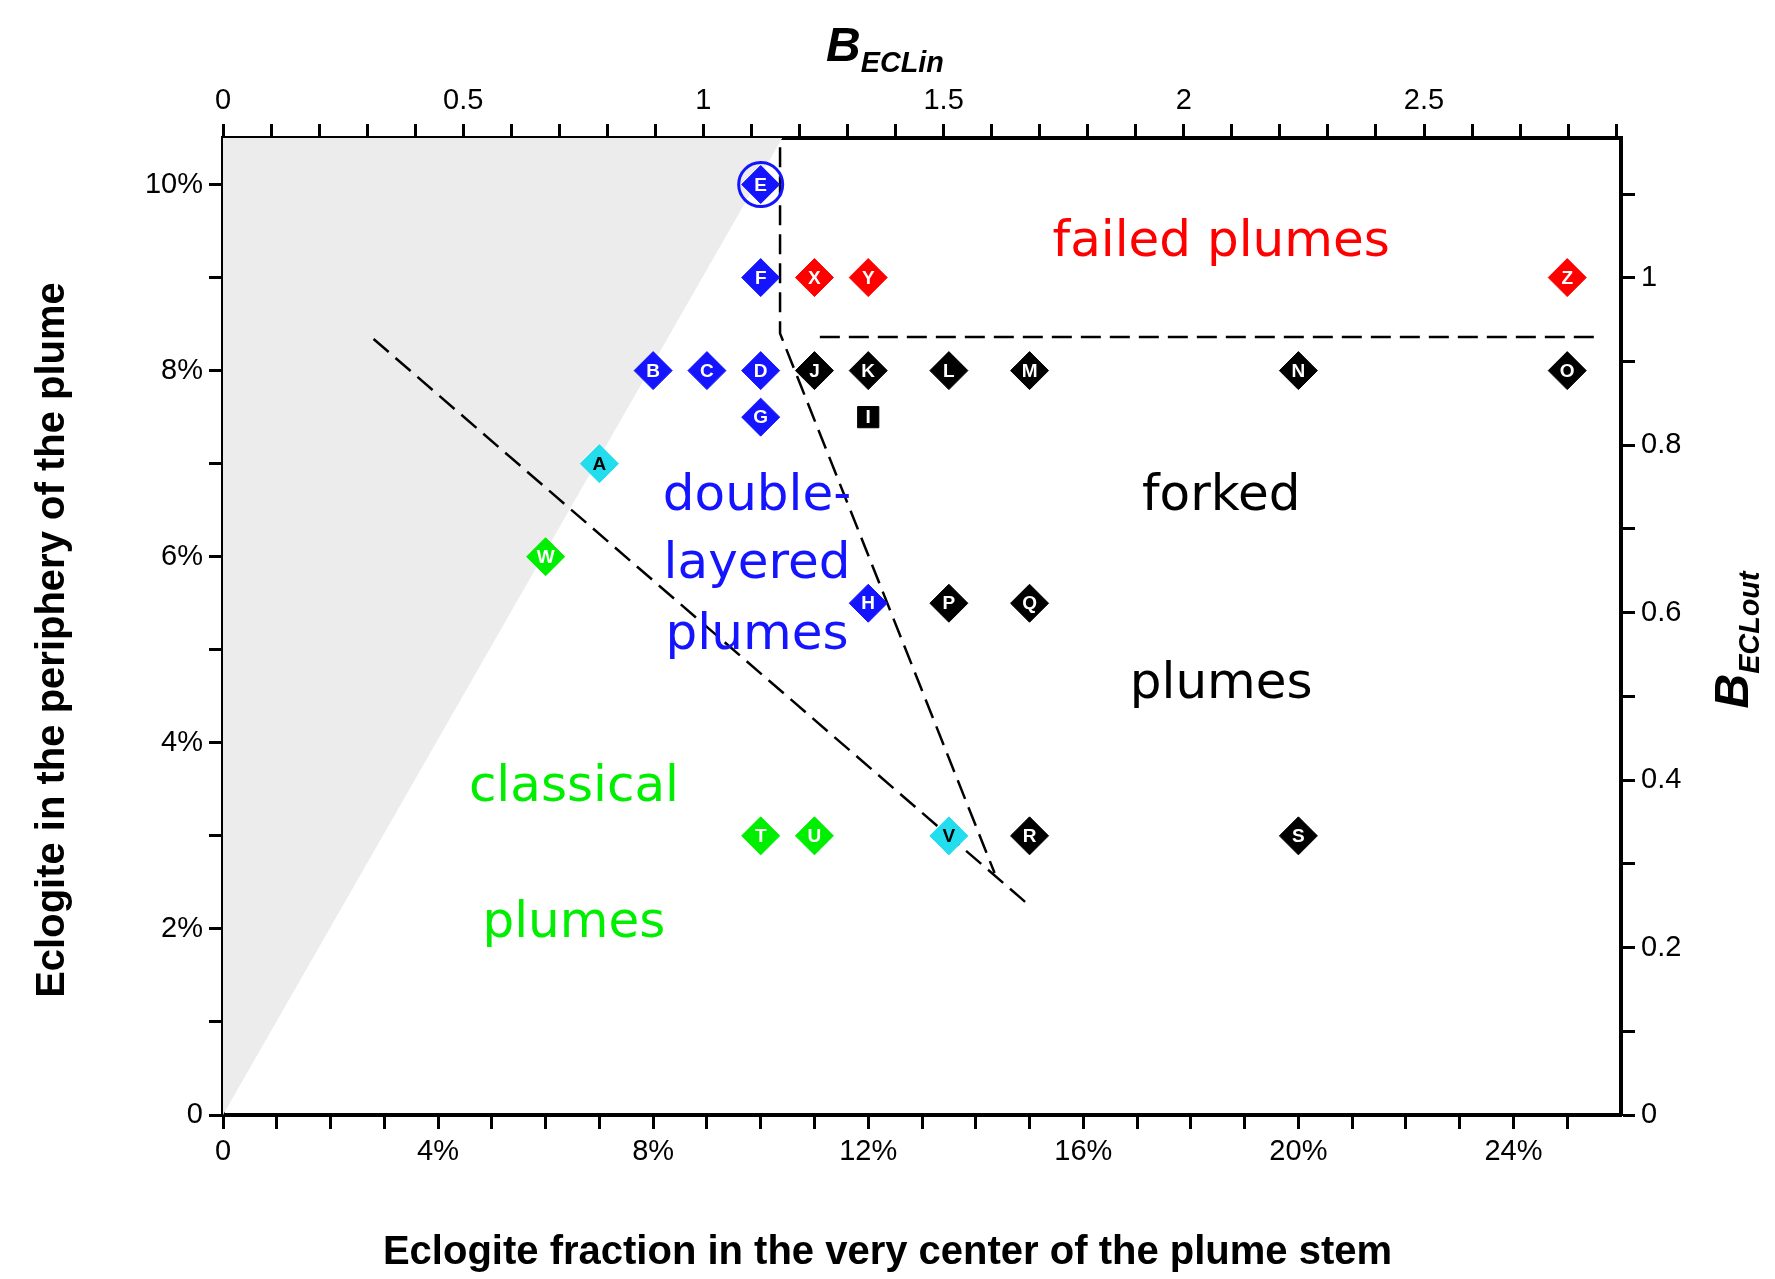 The height and width of the screenshot is (1279, 1775). I want to click on x-tick-label: 24%, so click(1513, 1150).